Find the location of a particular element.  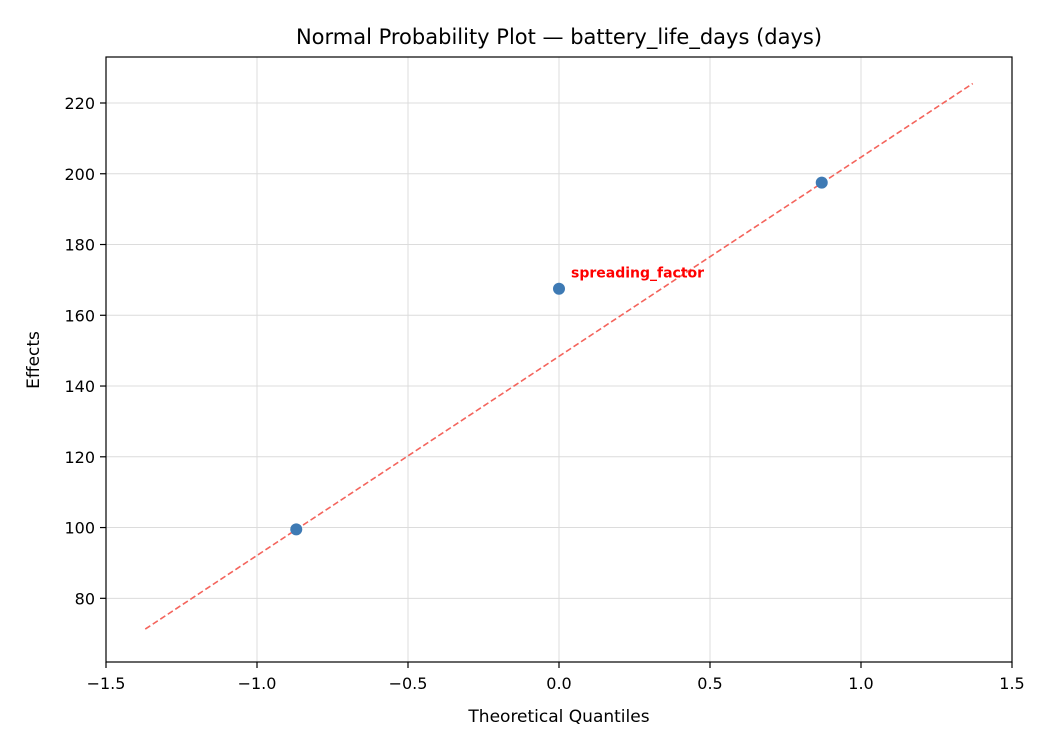

y-tick-label: 180 is located at coordinates (79, 245).